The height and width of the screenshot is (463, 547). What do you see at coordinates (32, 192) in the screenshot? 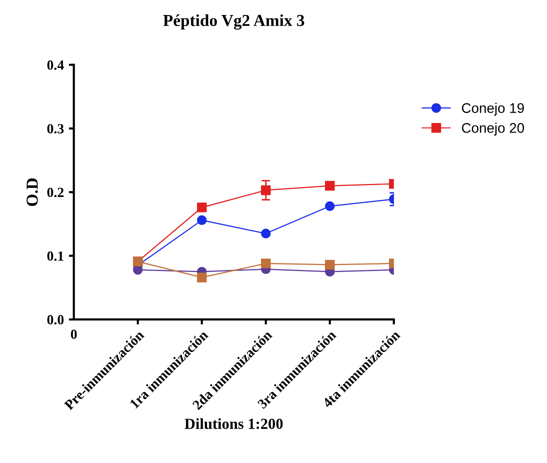
I see `y-axis-title: O.D` at bounding box center [32, 192].